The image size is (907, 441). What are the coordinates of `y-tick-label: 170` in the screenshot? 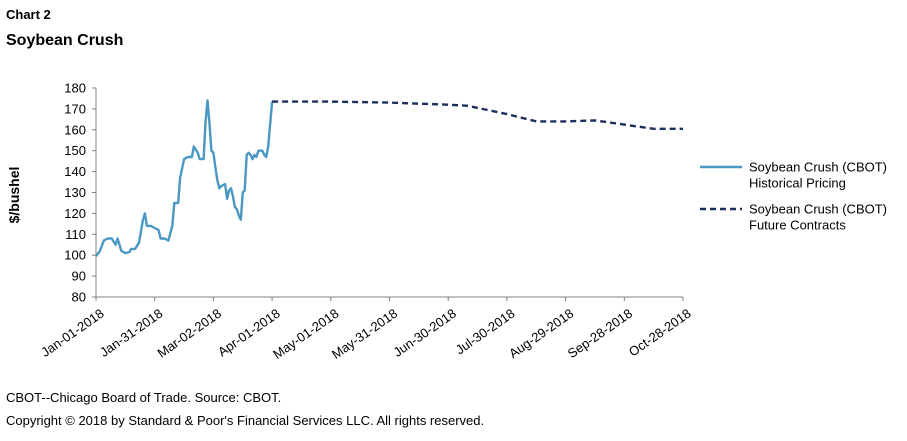 It's located at (75, 108).